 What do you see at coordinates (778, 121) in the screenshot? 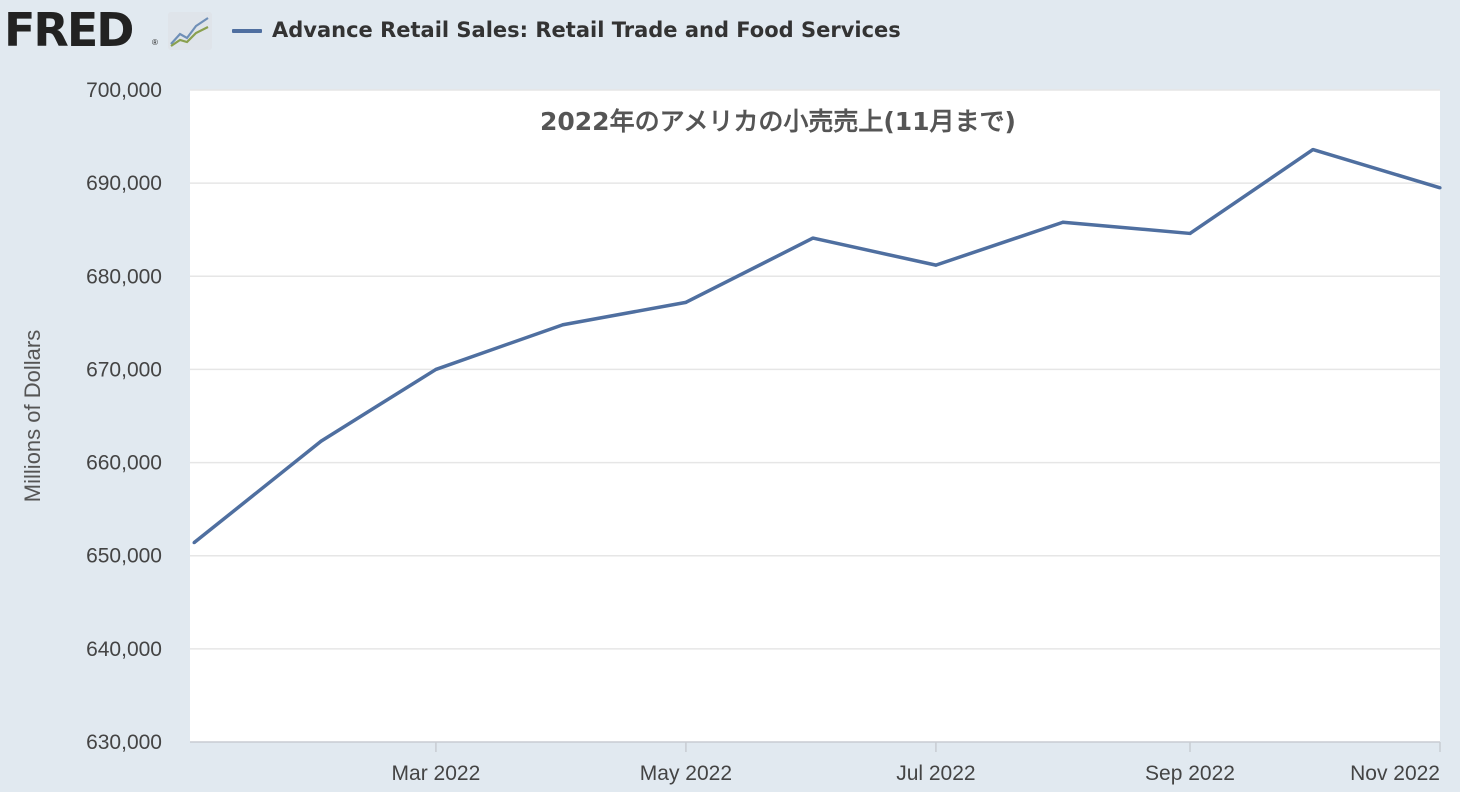
I see `chart-title: 2022年のアメリカの小売売上(11月まで)` at bounding box center [778, 121].